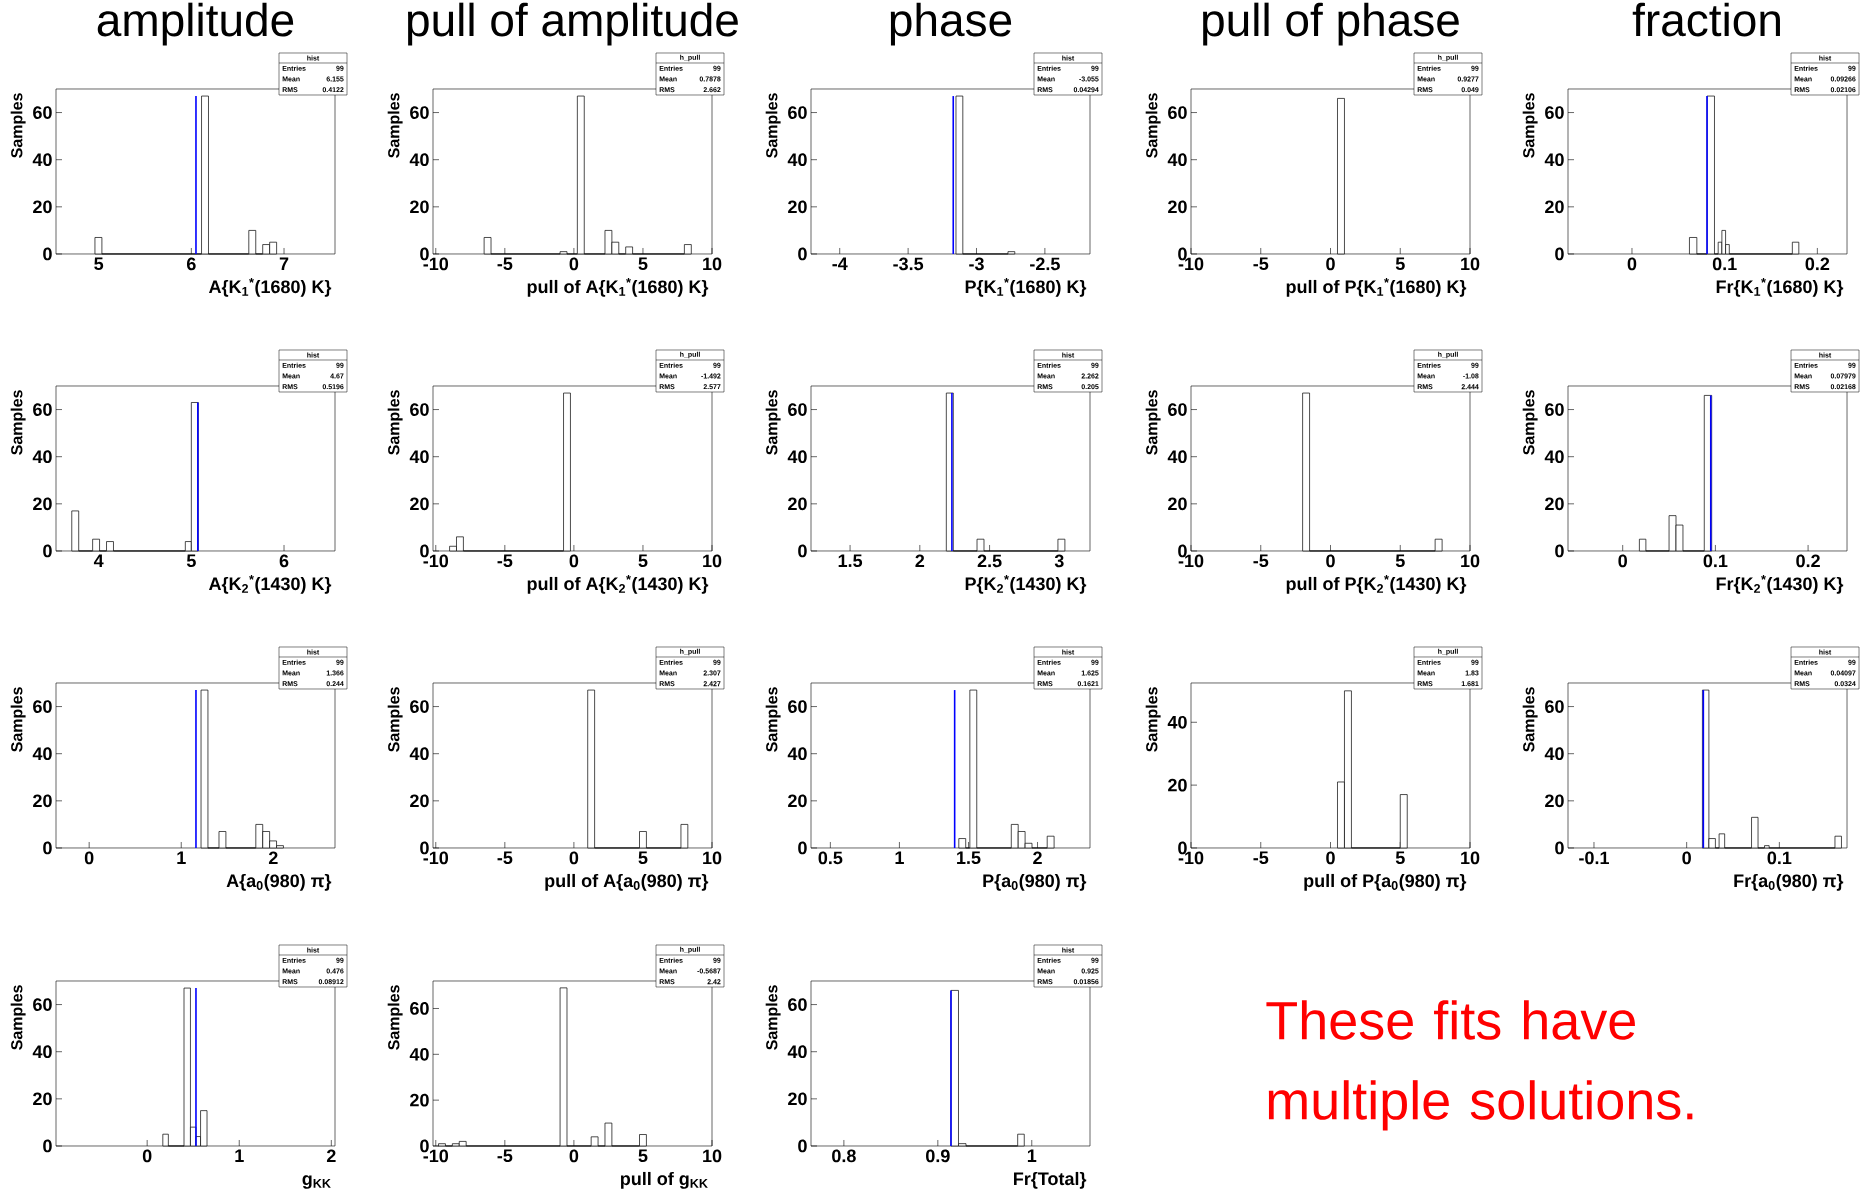 The image size is (1862, 1190). I want to click on x-axis-title: pull of A{K$_{2}$$^{*}$(1430) K}, so click(618, 584).